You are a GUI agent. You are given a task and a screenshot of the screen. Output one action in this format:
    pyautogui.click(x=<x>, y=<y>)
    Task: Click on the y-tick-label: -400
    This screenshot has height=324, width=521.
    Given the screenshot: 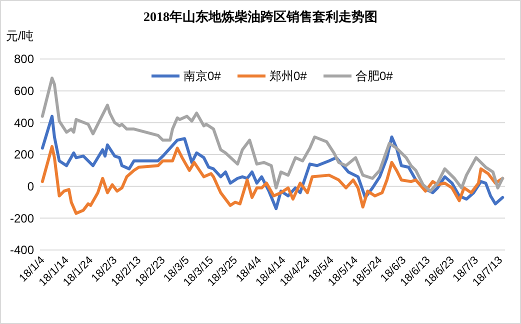 What is the action you would take?
    pyautogui.click(x=22, y=250)
    